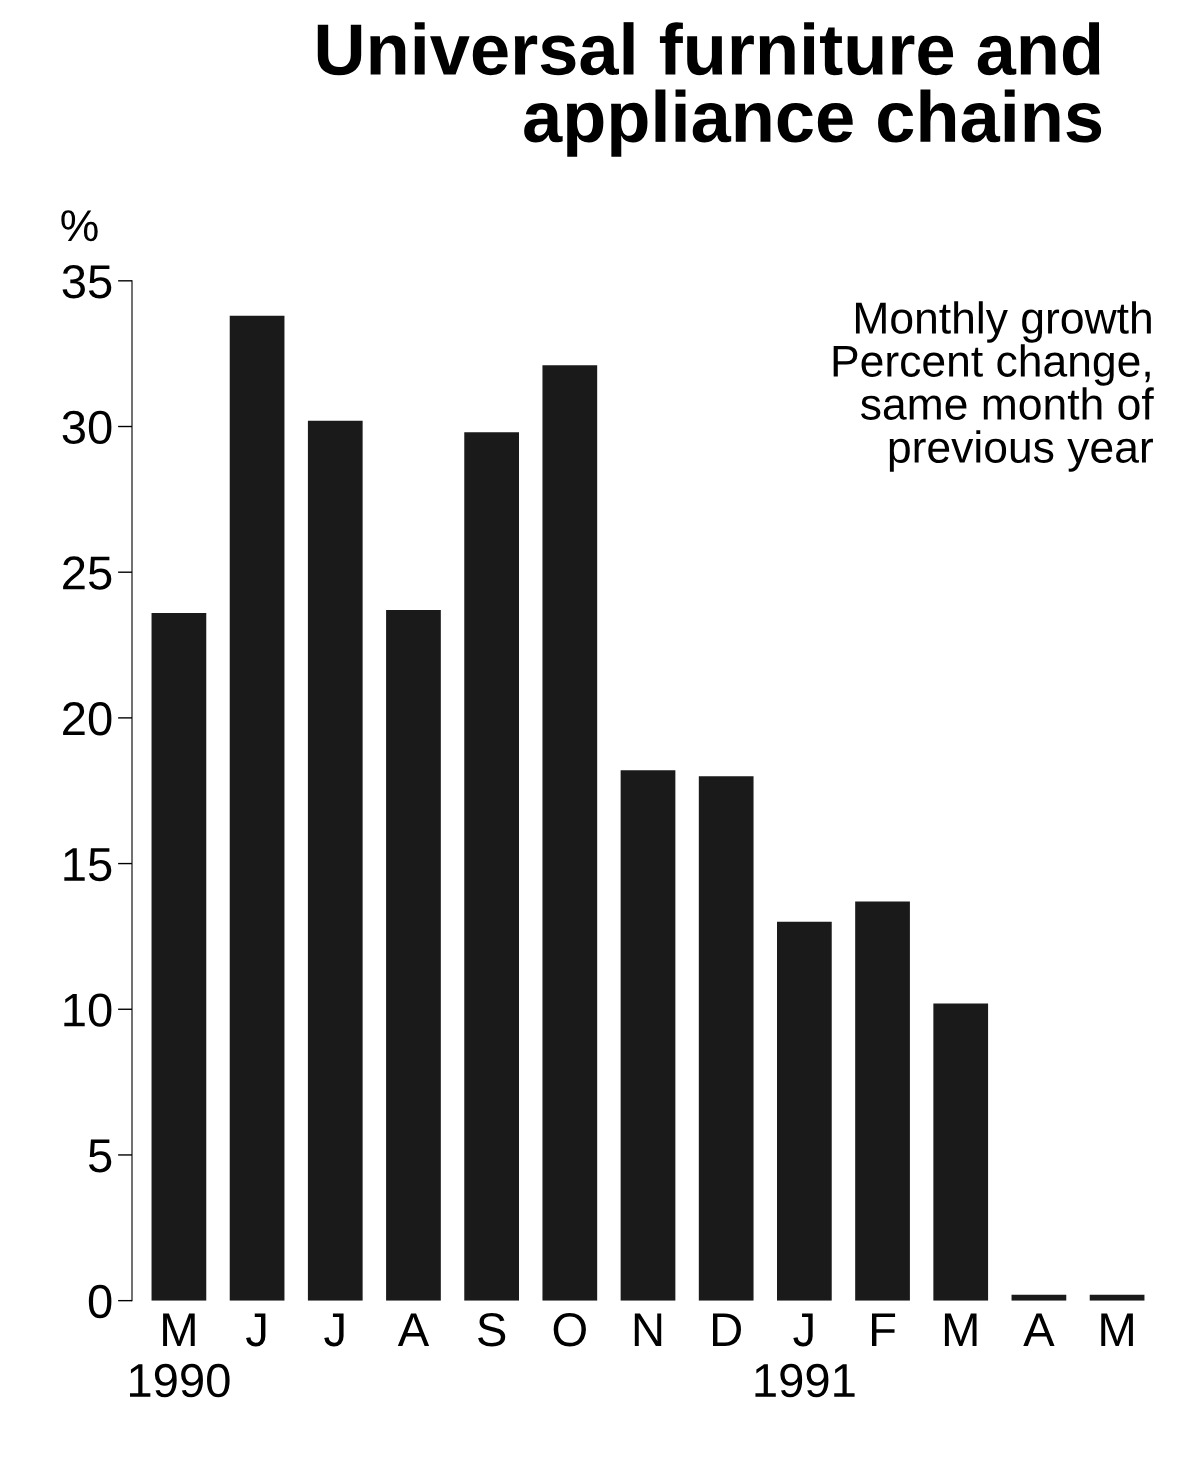  Describe the element at coordinates (805, 1355) in the screenshot. I see `x-tick-label: J 1991` at that location.